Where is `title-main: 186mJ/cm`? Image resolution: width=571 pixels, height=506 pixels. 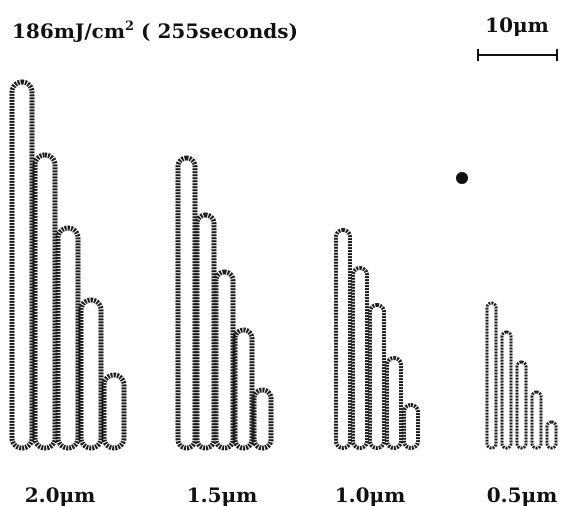
title-main: 186mJ/cm is located at coordinates (68, 31).